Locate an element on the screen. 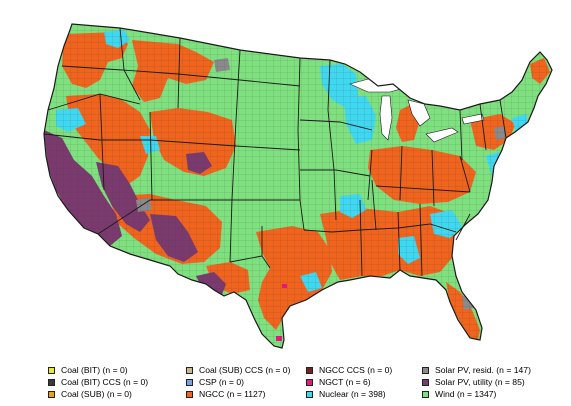 The image size is (571, 406). legend-item: Coal (BIT) CCS (n = 0) is located at coordinates (98, 382).